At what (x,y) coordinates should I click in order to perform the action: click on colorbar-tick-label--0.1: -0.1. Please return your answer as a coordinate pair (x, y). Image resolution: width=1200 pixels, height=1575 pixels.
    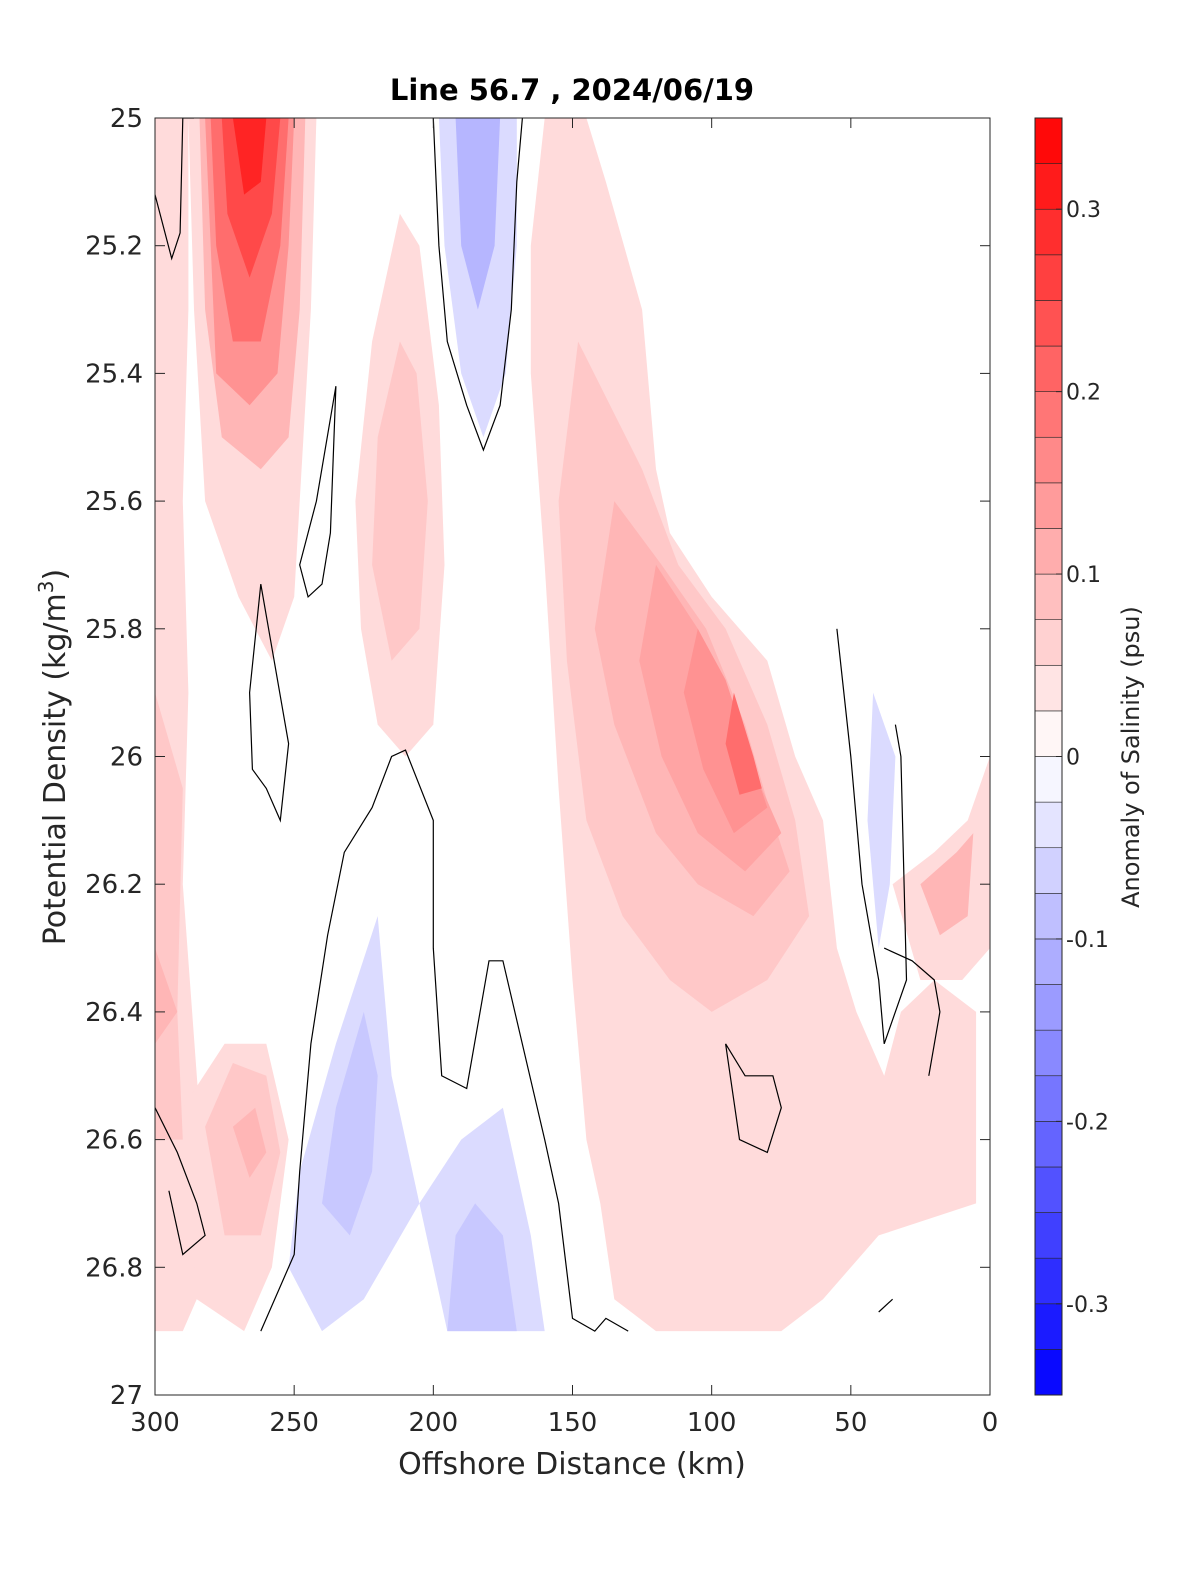
    Looking at the image, I should click on (1087, 940).